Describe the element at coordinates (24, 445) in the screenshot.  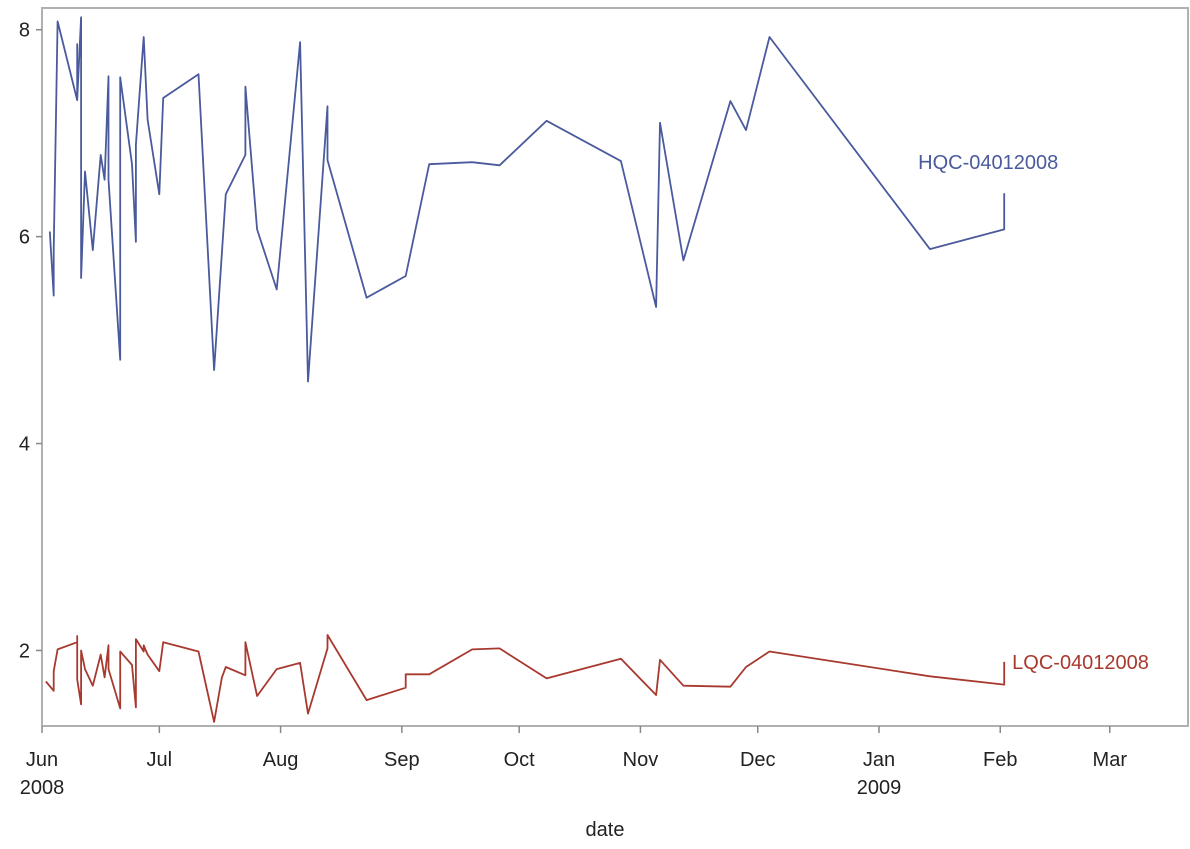
I see `y-tick-label: 4` at that location.